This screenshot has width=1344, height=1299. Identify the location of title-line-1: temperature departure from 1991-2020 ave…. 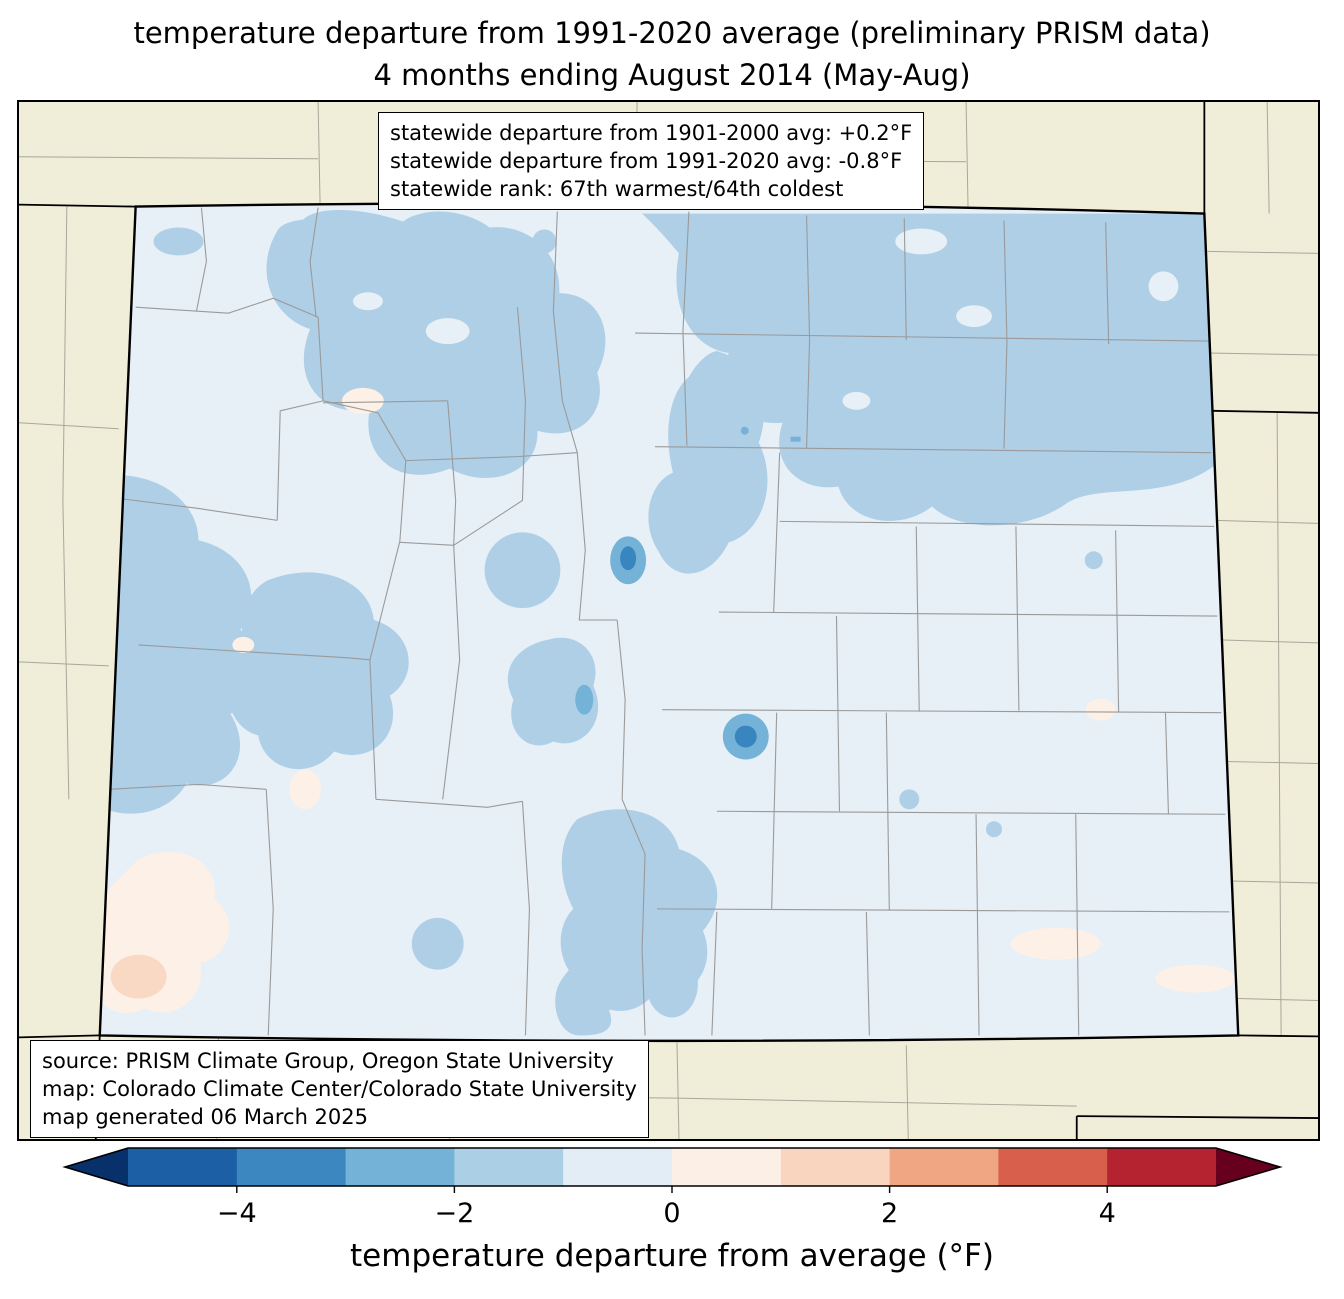
(672, 33).